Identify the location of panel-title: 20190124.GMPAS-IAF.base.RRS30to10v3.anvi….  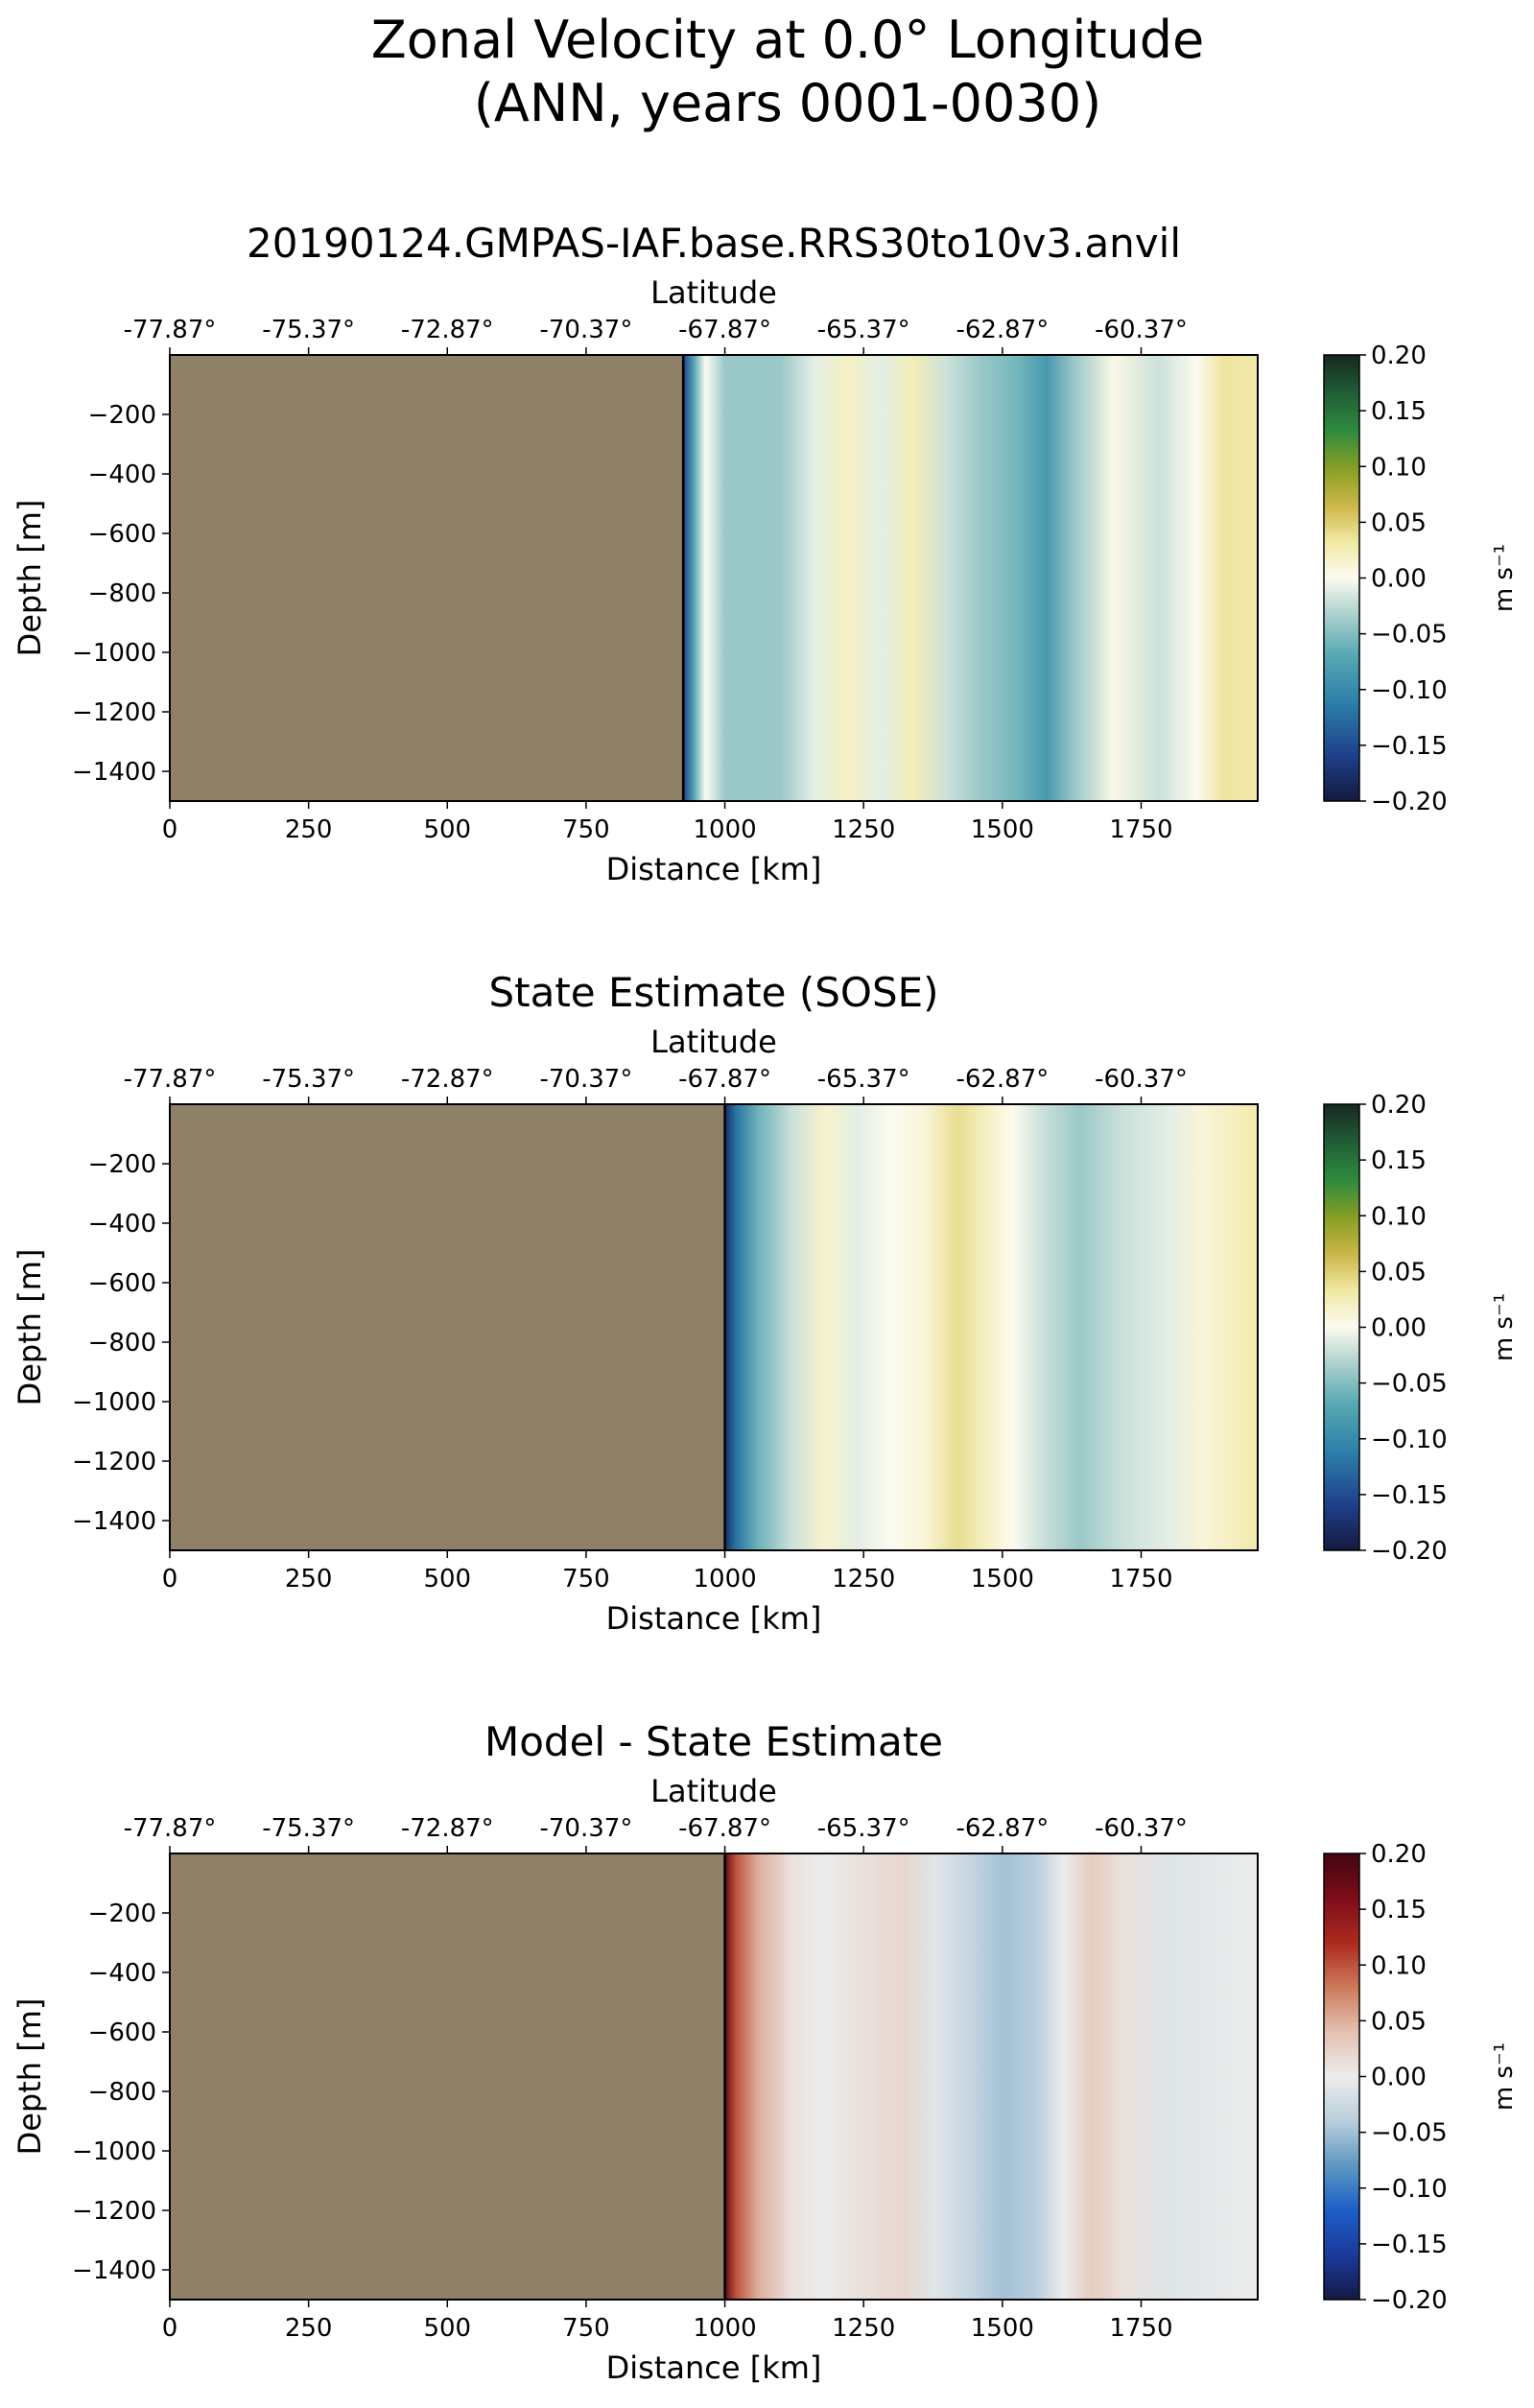
(714, 243).